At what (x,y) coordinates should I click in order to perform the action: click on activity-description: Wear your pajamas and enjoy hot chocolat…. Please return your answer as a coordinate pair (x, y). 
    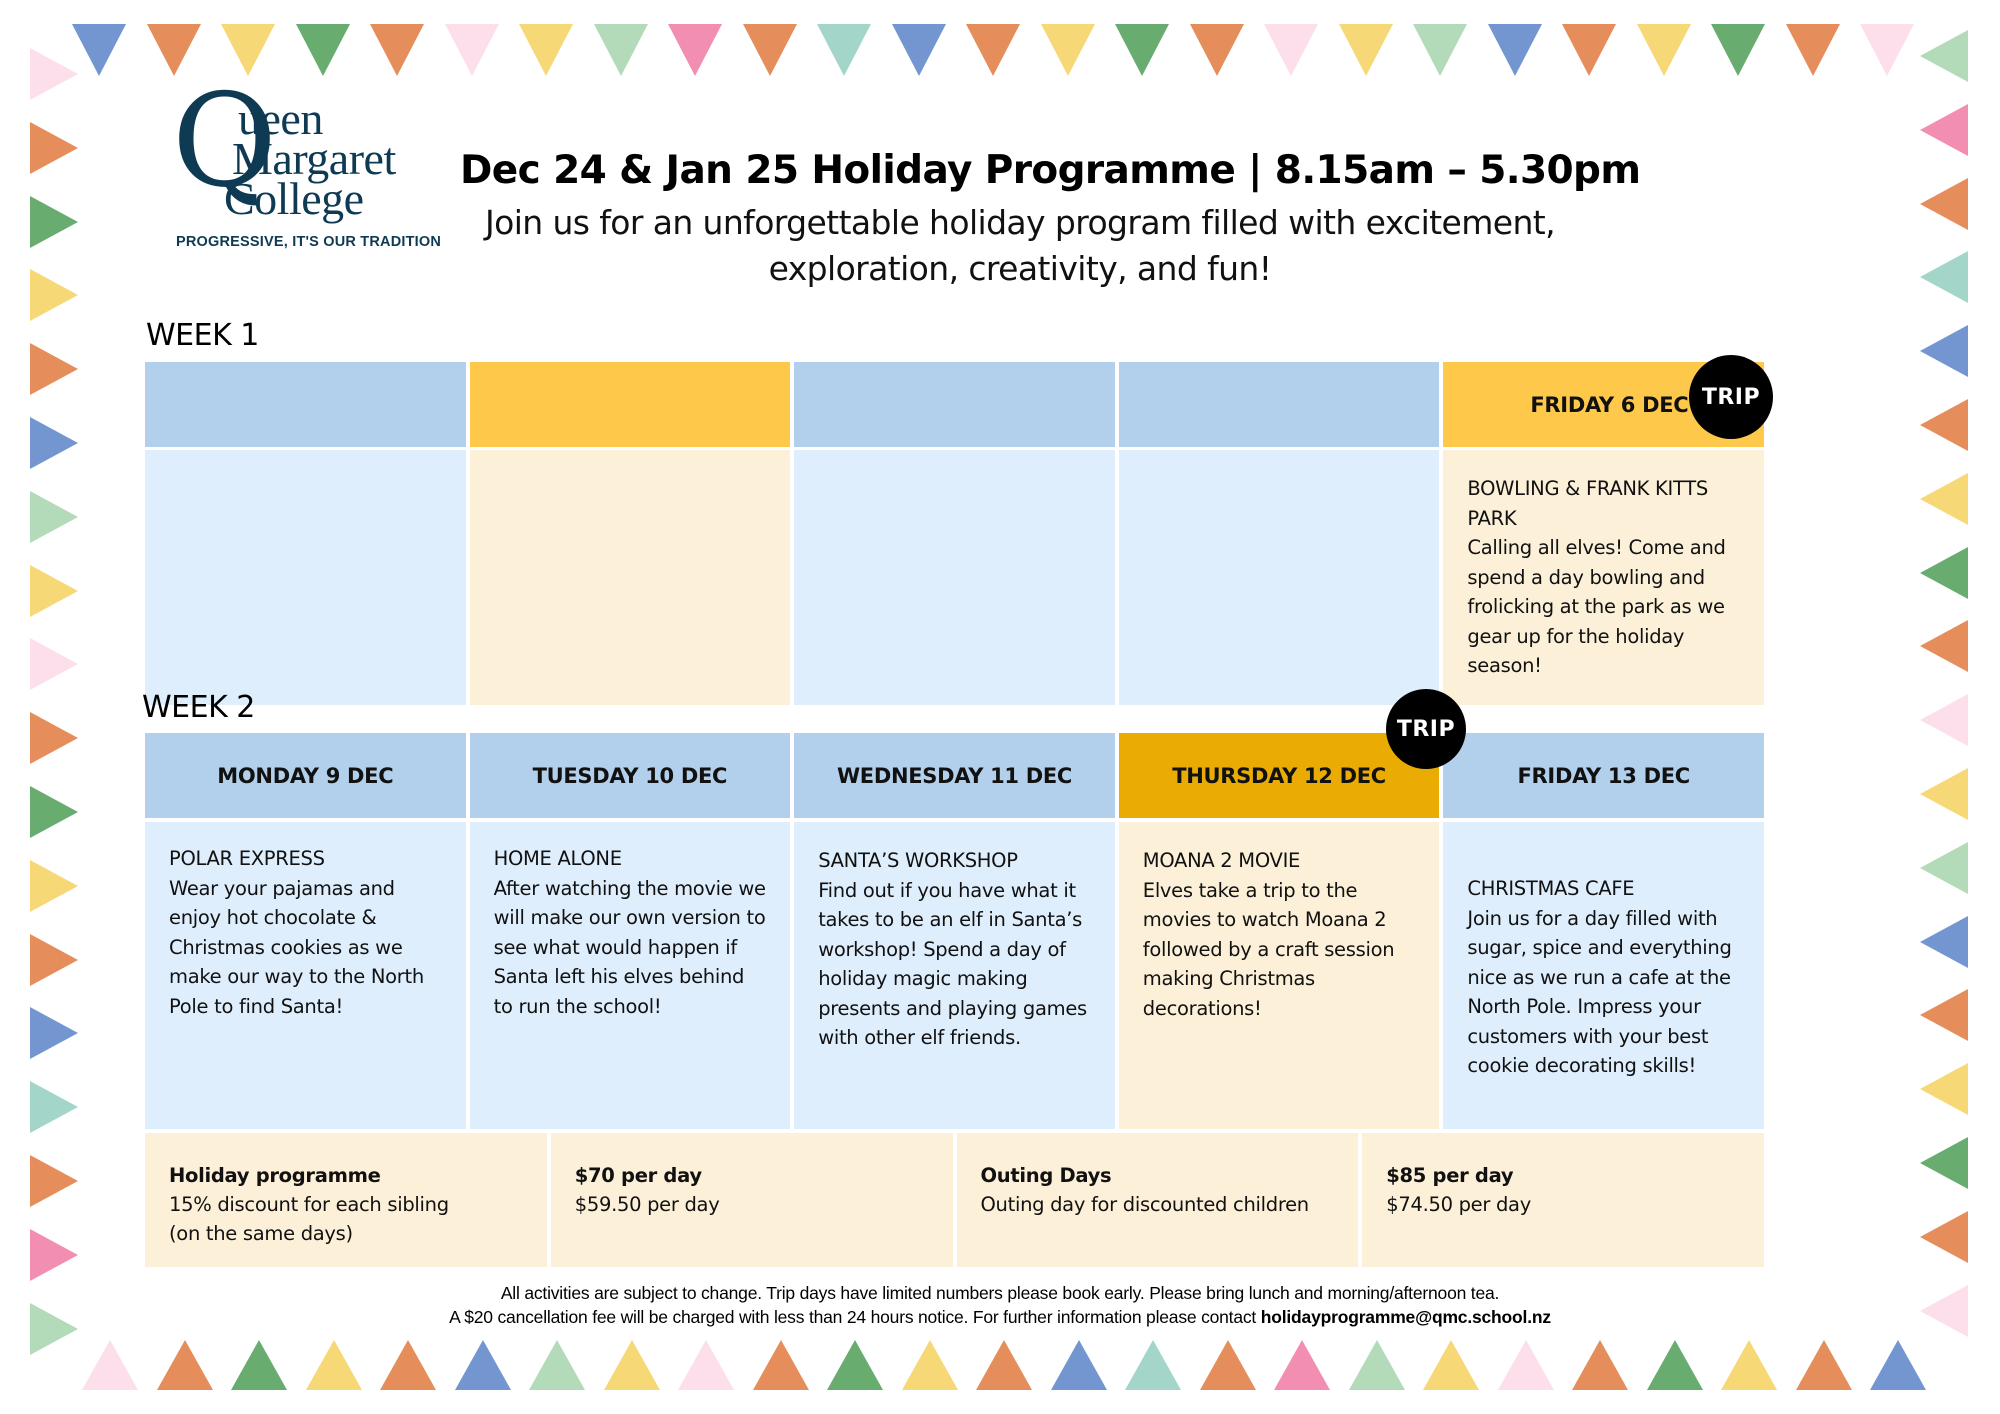
    Looking at the image, I should click on (296, 947).